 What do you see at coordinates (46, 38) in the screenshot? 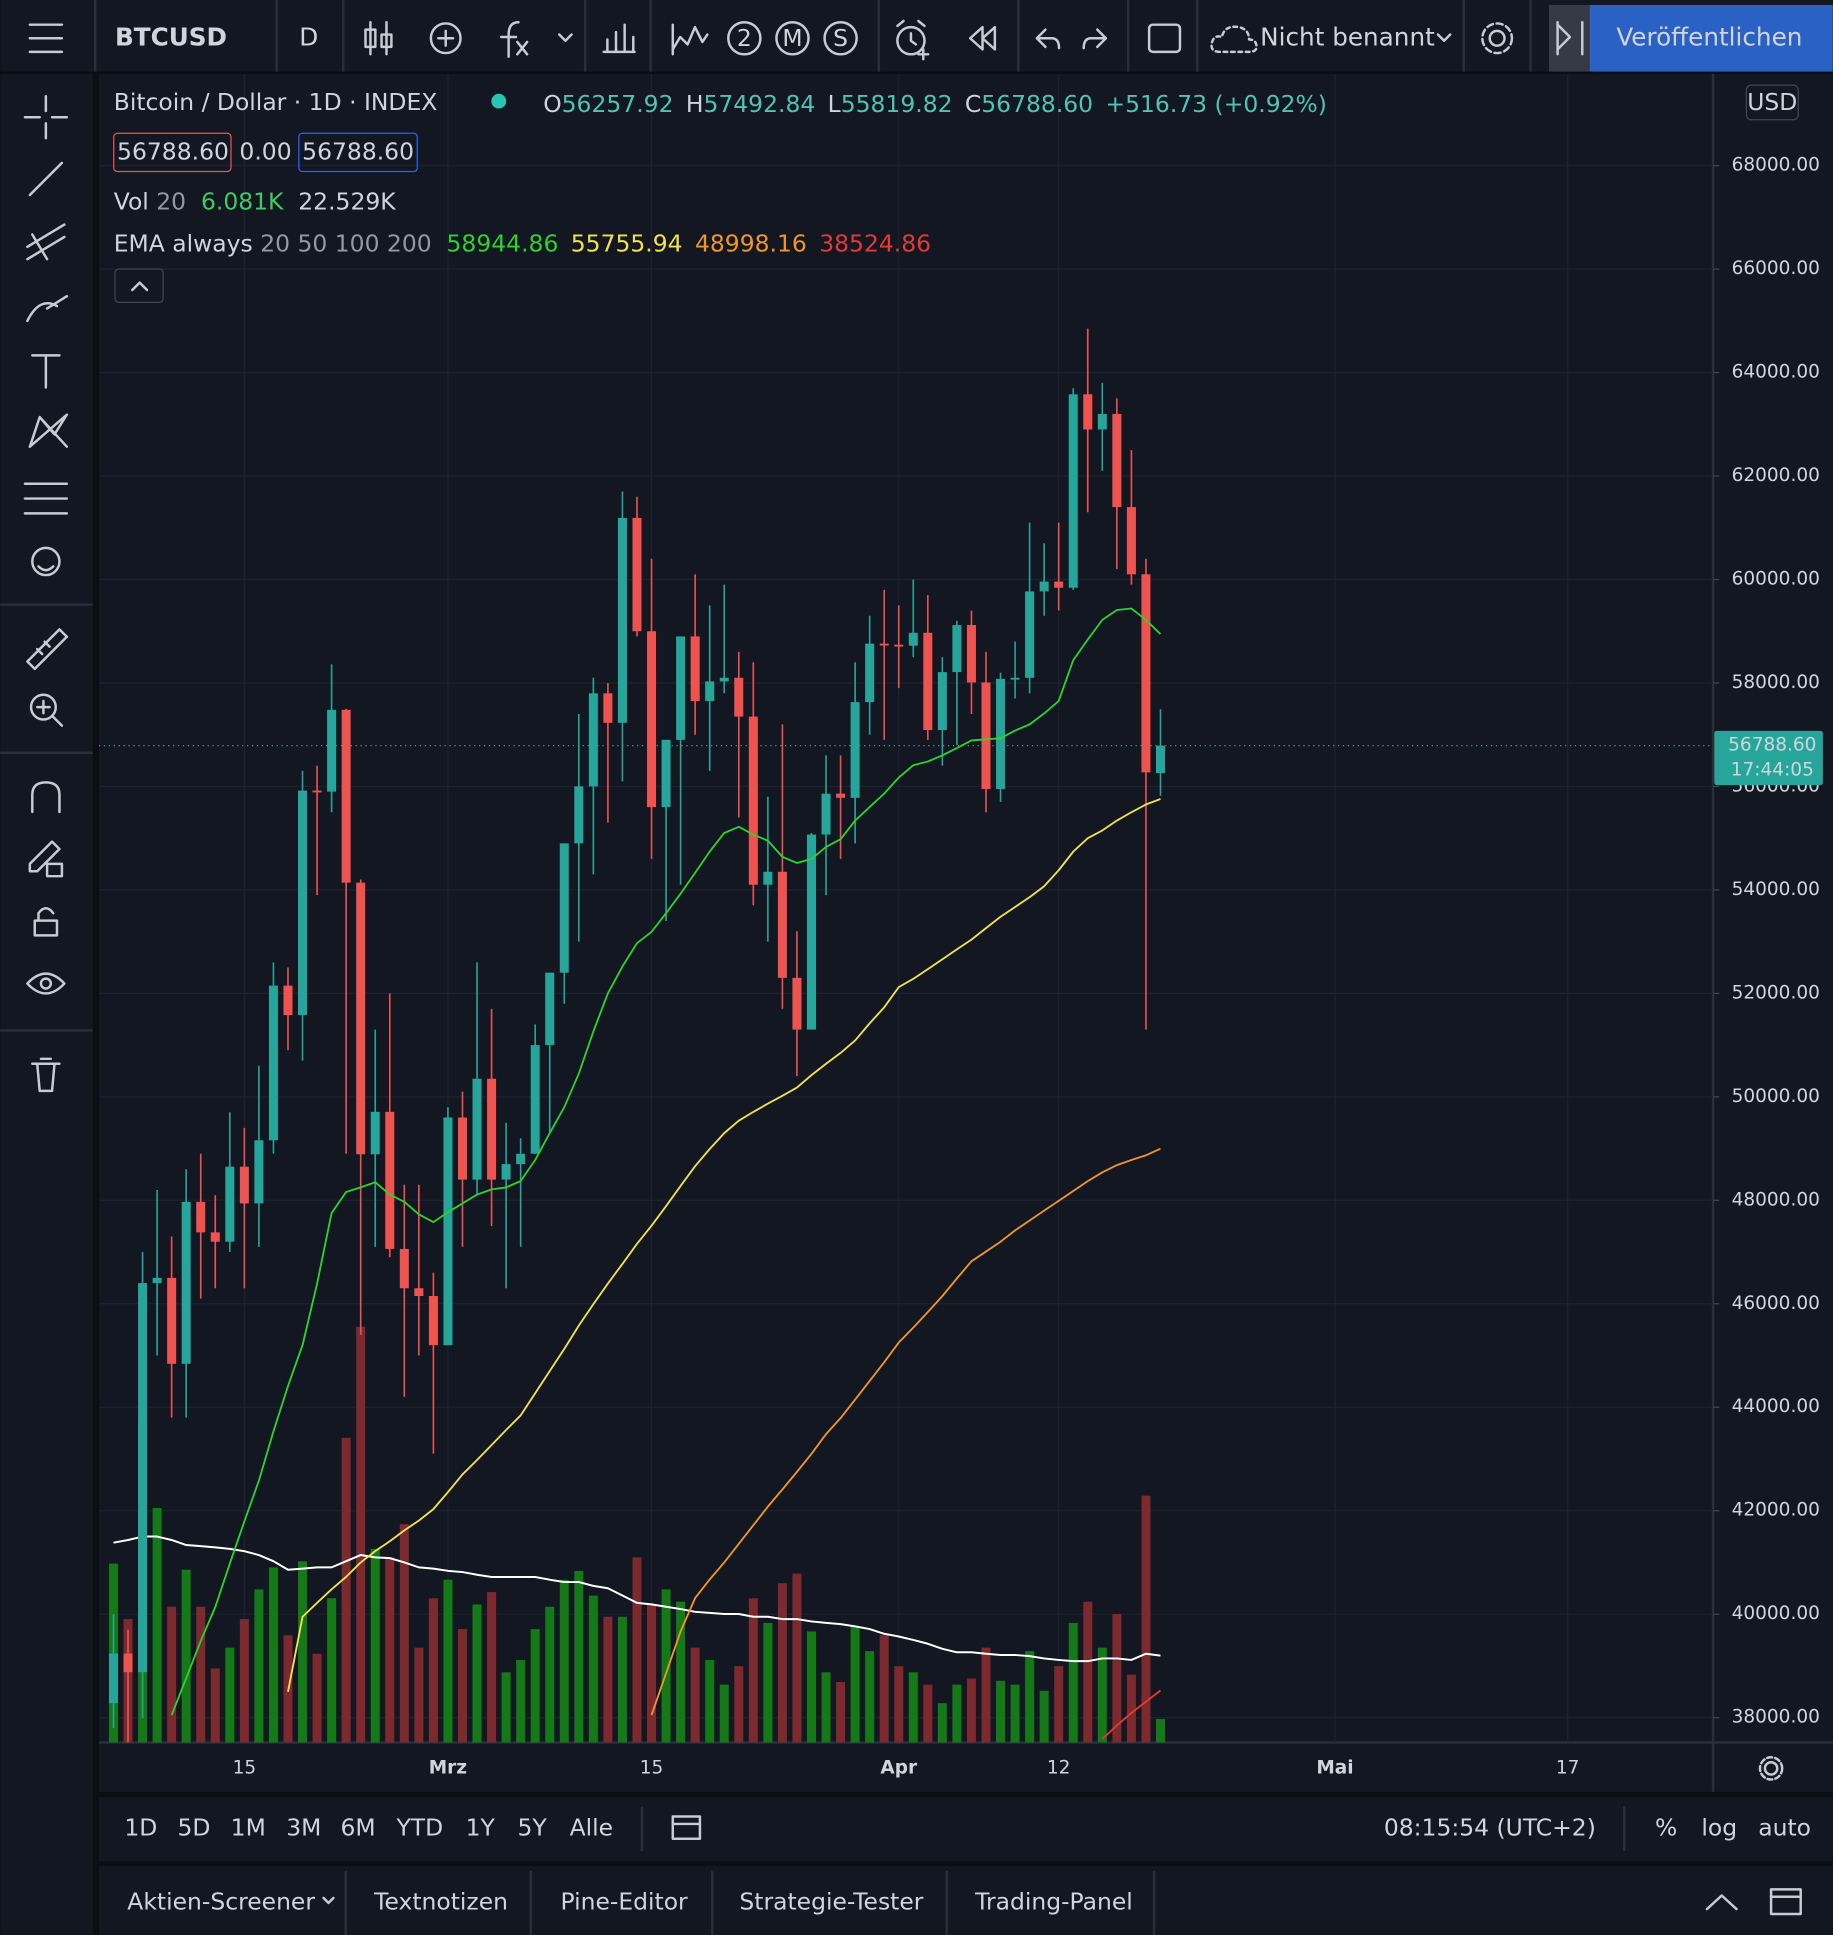
I see `menu-button` at bounding box center [46, 38].